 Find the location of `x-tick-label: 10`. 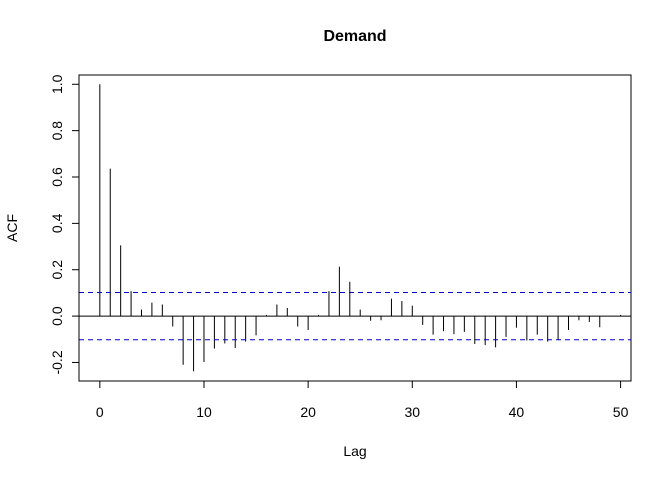

x-tick-label: 10 is located at coordinates (204, 412).